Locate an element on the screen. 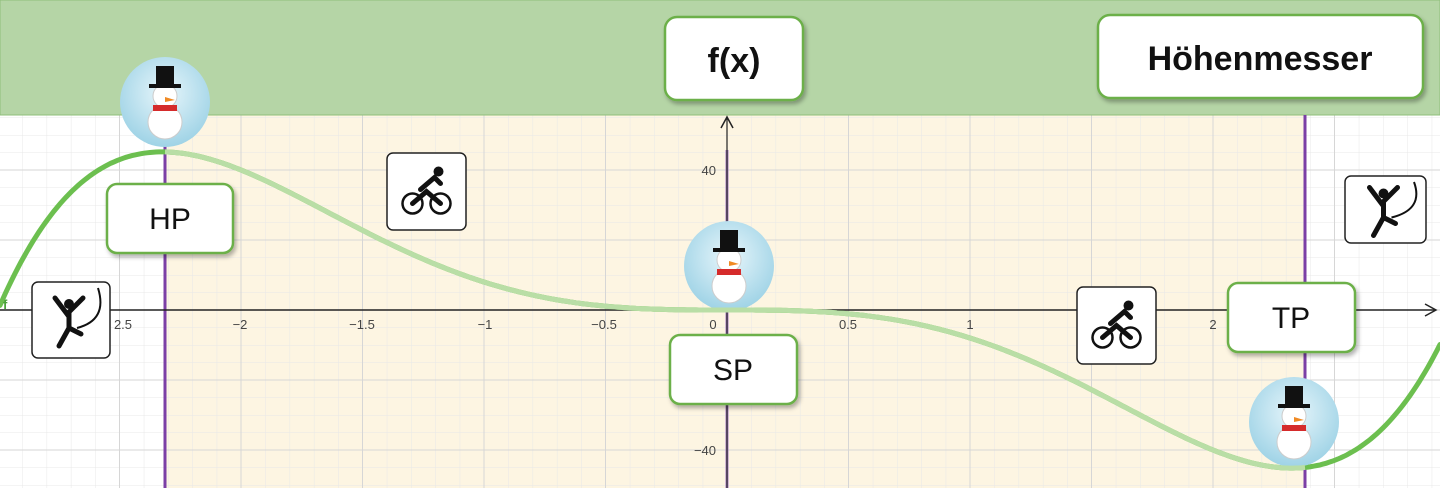  function-label: f is located at coordinates (5, 304).